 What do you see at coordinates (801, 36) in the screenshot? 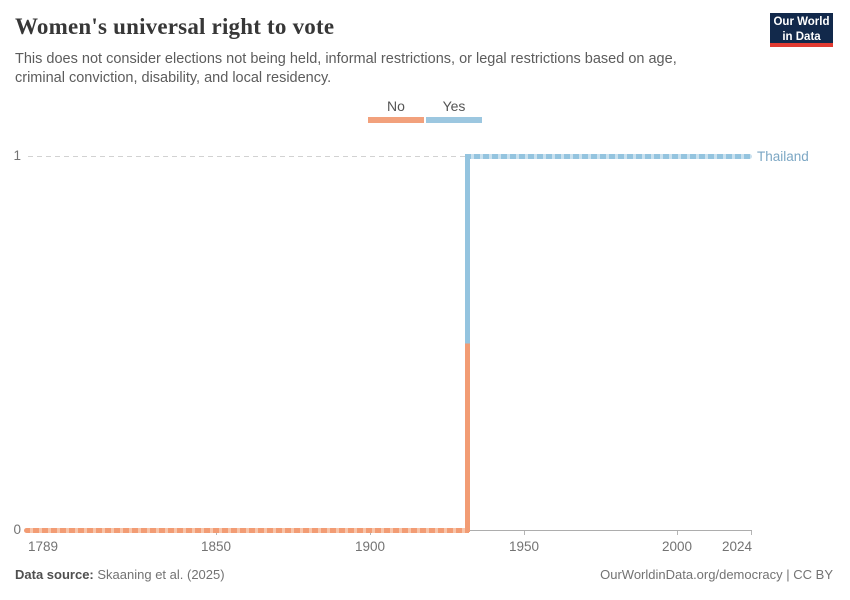
I see `owid-logo-line2: in Data` at bounding box center [801, 36].